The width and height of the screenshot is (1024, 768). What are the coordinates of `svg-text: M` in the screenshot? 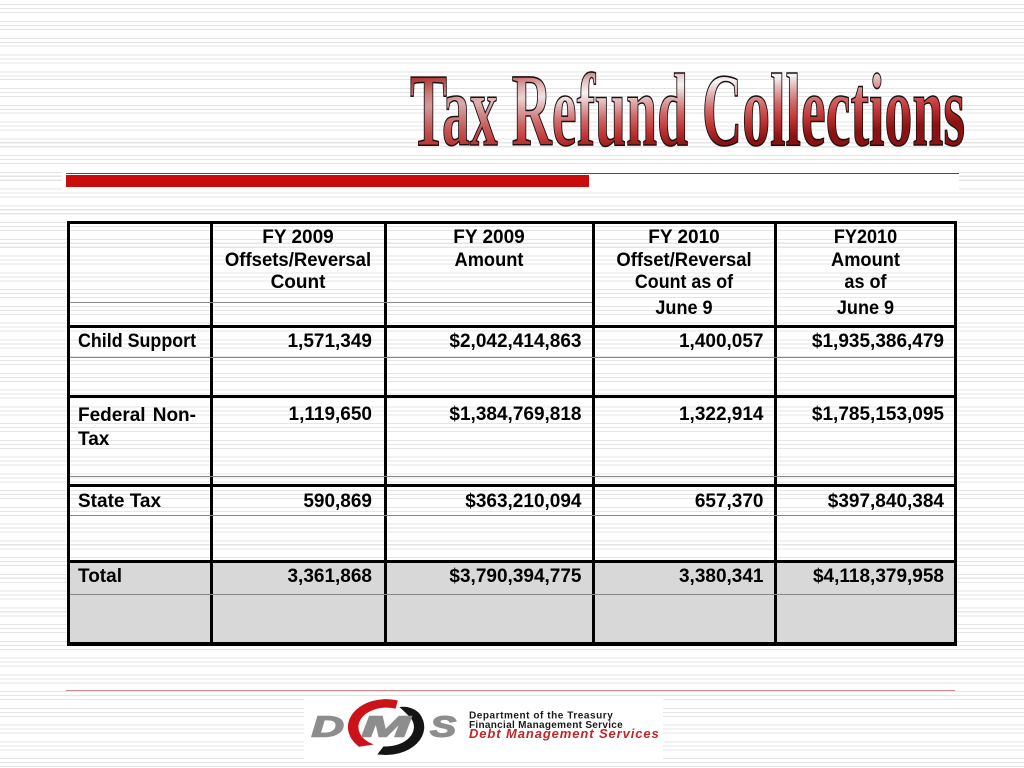 It's located at (386, 726).